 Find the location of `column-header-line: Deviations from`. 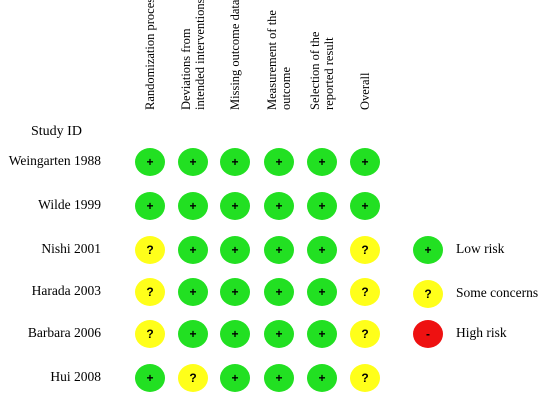

column-header-line: Deviations from is located at coordinates (186, 69).